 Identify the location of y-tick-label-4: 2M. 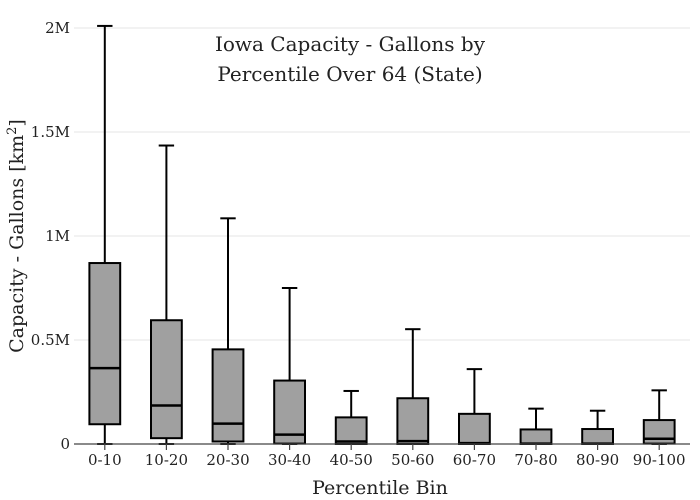
(57, 28).